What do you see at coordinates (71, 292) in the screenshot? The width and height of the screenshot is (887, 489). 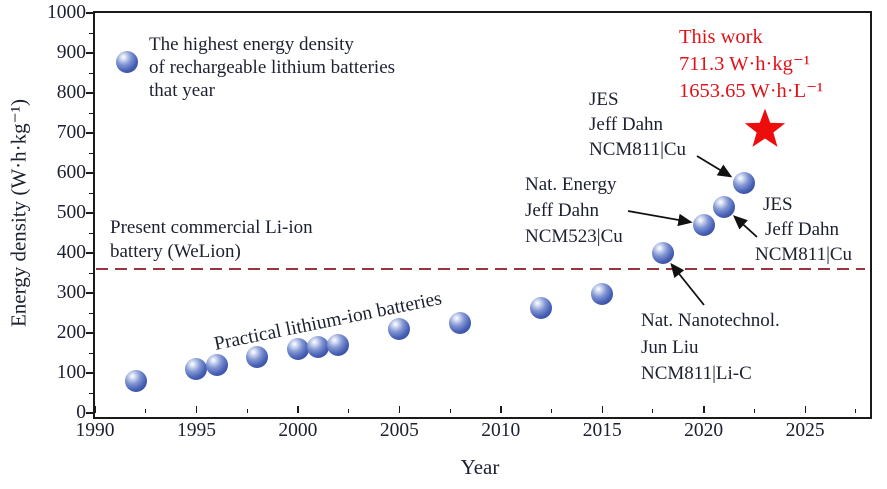 I see `y-tick-label: 300` at bounding box center [71, 292].